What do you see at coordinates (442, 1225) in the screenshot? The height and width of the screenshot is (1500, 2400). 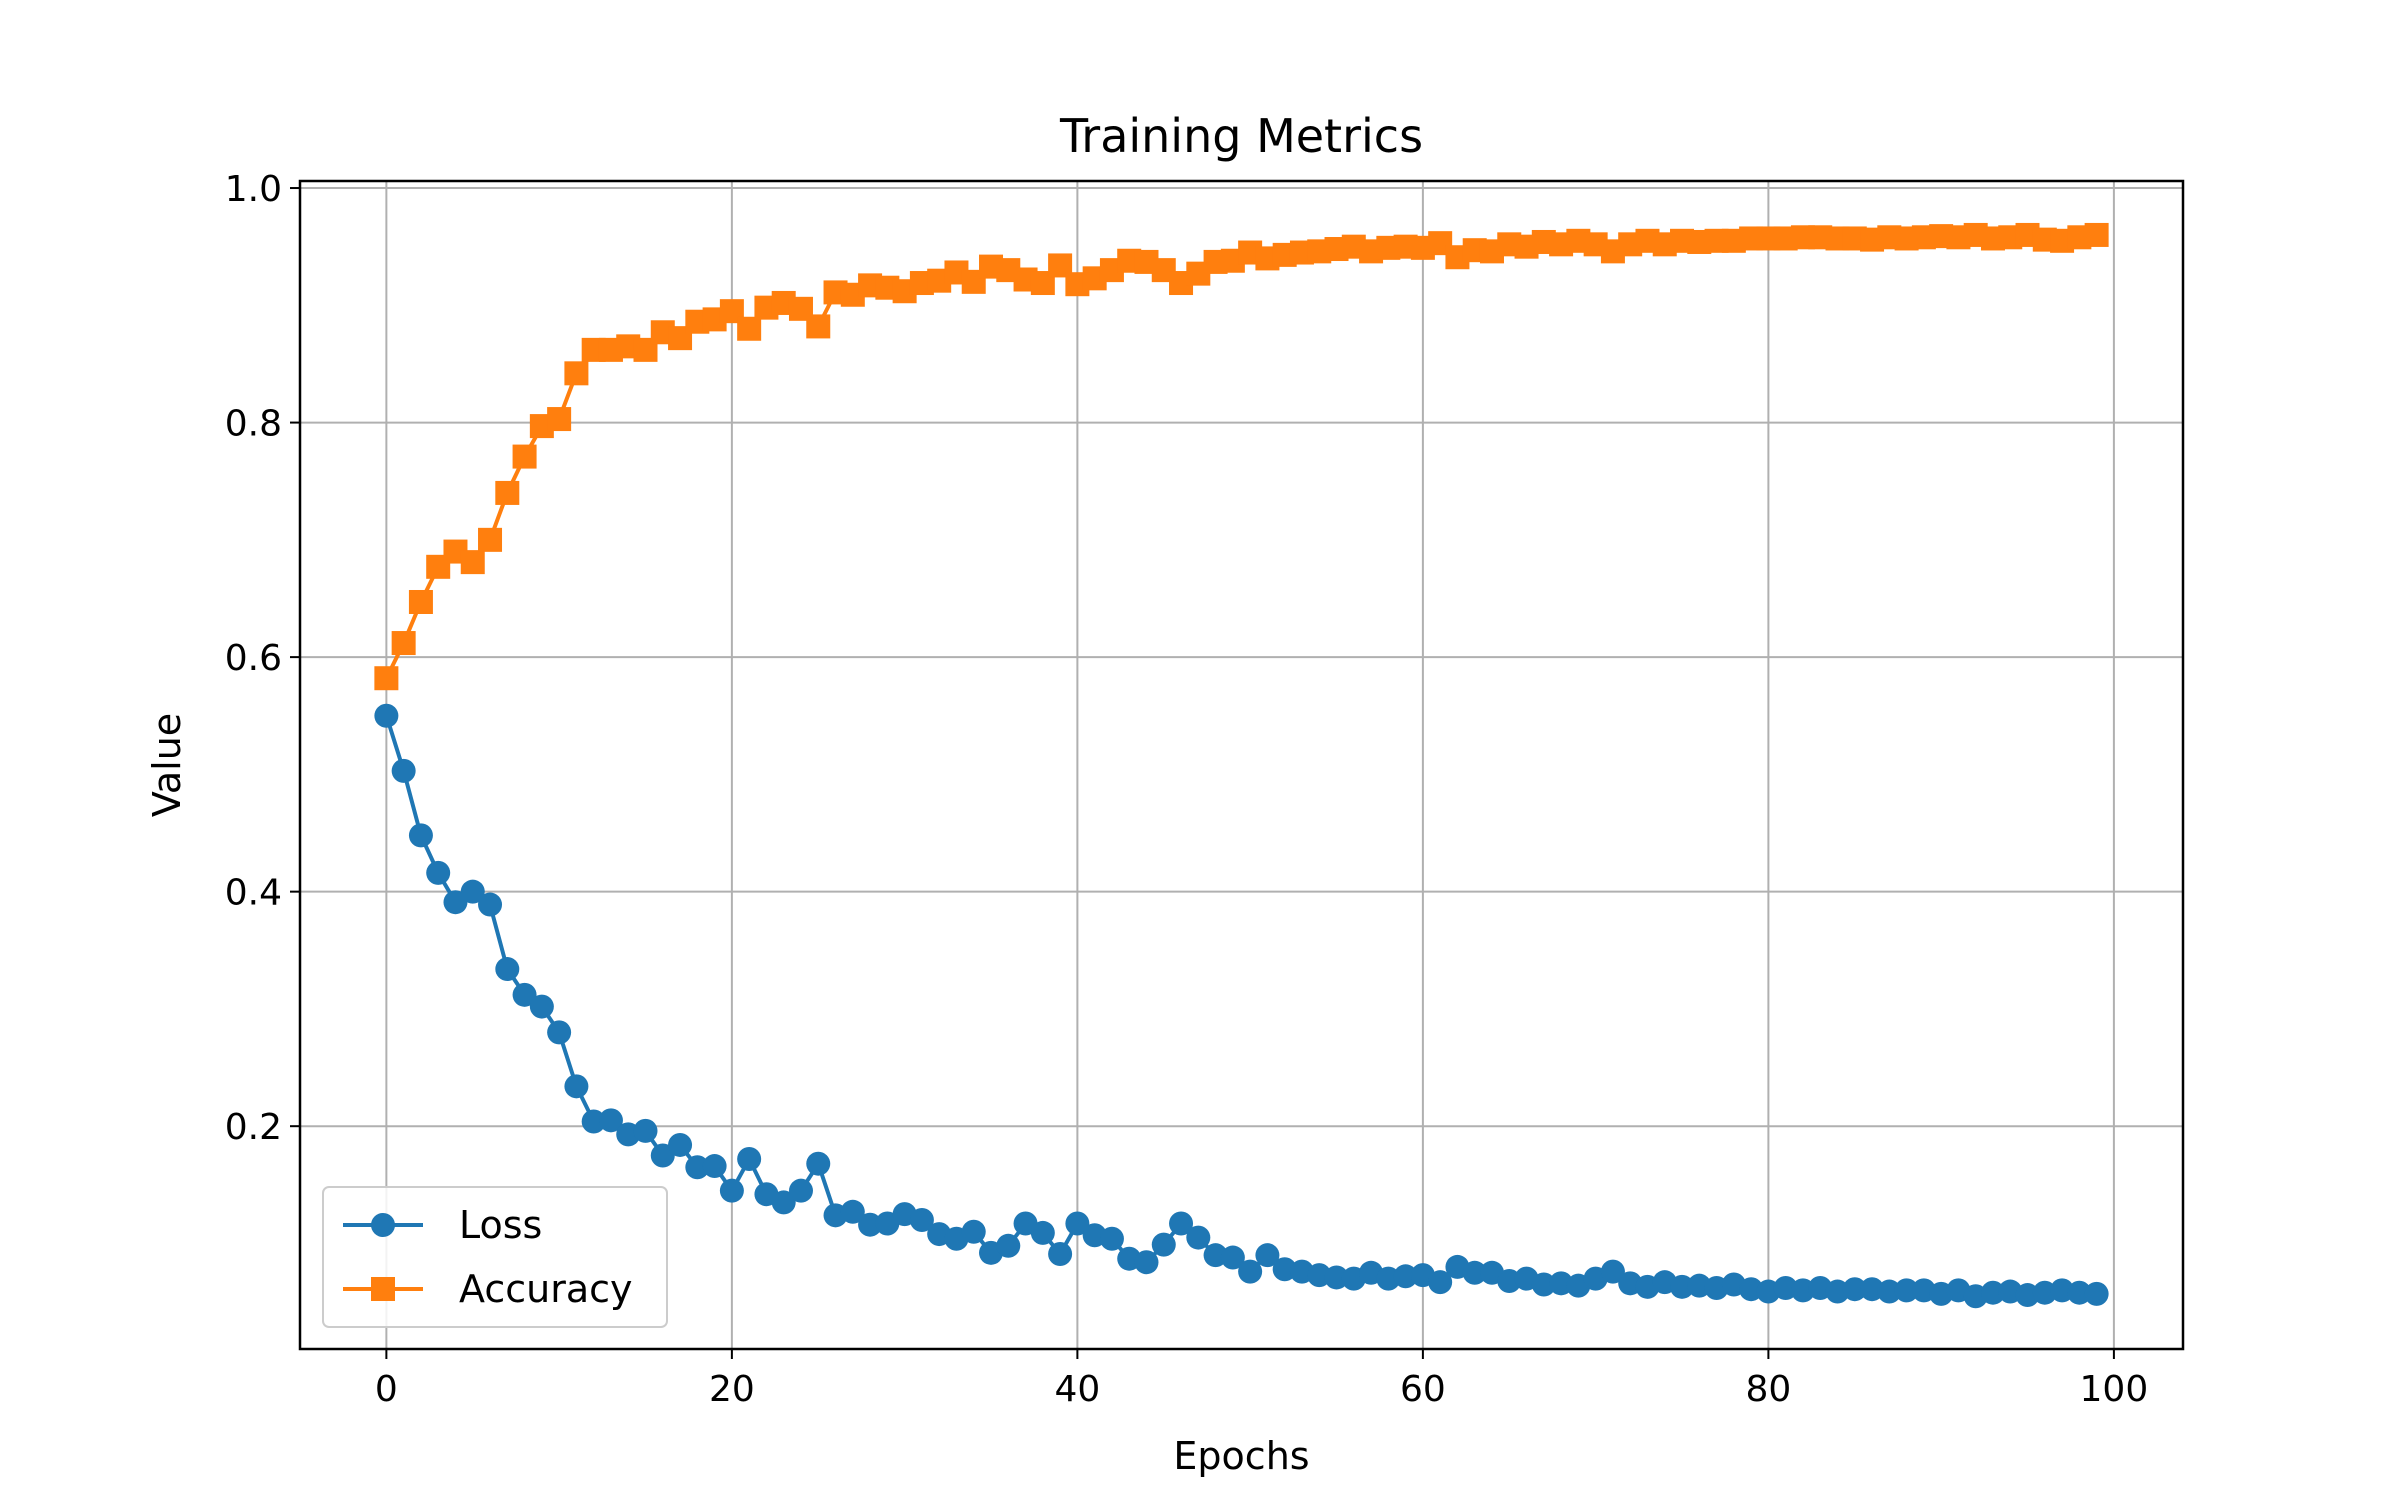 I see `legend-entry-loss: Loss` at bounding box center [442, 1225].